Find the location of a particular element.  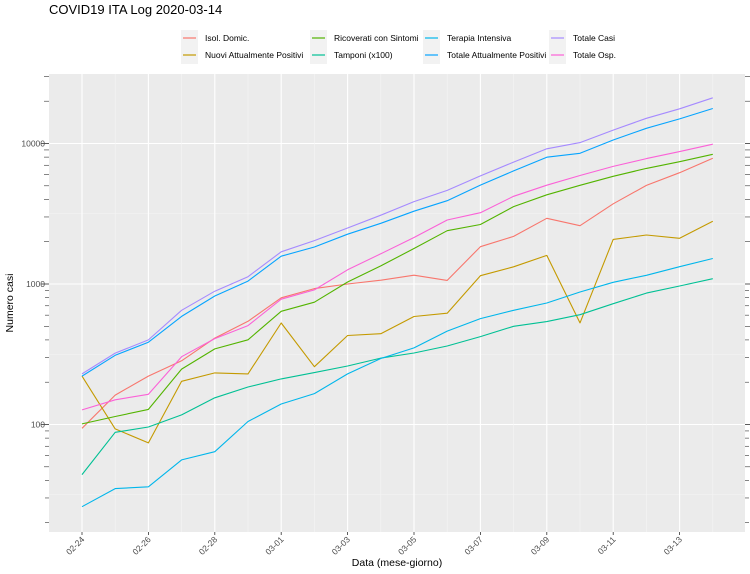

x-tick-label: 03-09 is located at coordinates (540, 545).